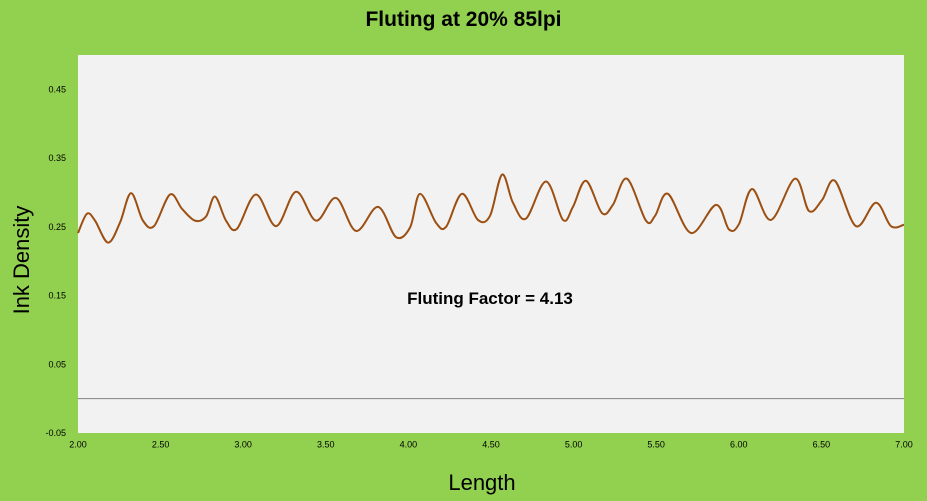  What do you see at coordinates (482, 482) in the screenshot?
I see `x-axis-label: Length` at bounding box center [482, 482].